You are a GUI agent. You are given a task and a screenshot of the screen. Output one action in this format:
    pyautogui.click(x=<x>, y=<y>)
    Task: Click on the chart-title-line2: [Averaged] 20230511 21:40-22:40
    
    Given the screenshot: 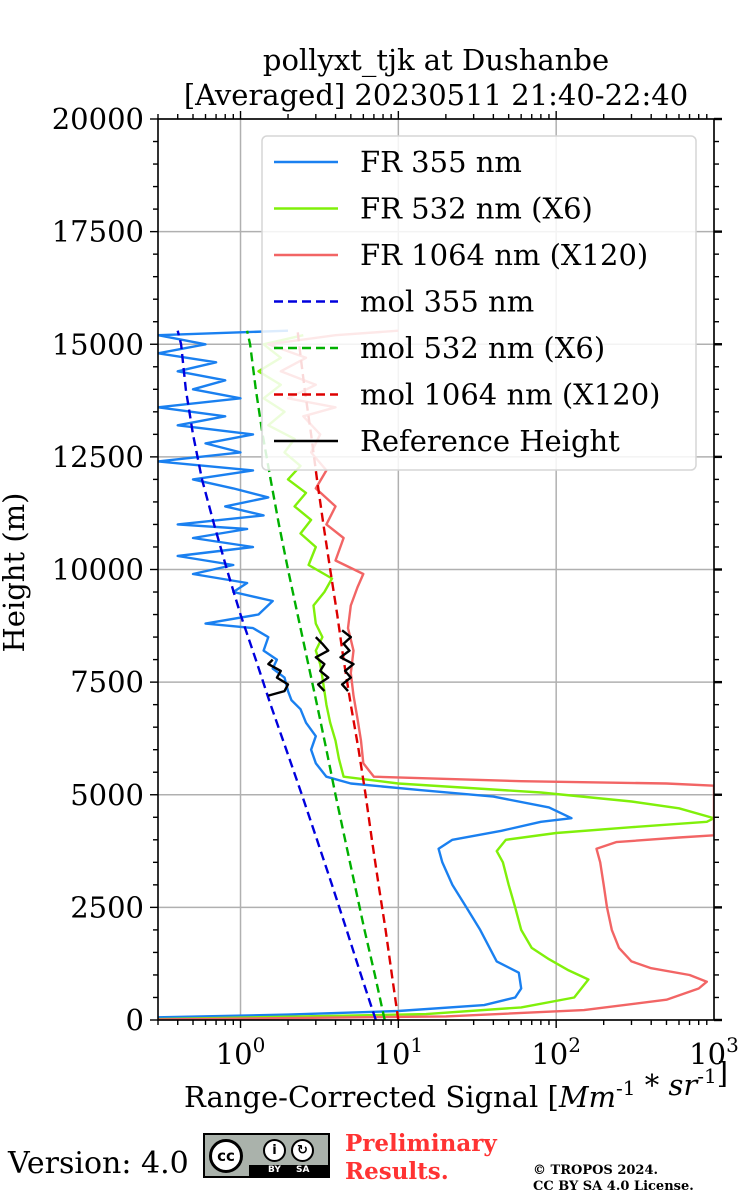 What is the action you would take?
    pyautogui.click(x=436, y=95)
    